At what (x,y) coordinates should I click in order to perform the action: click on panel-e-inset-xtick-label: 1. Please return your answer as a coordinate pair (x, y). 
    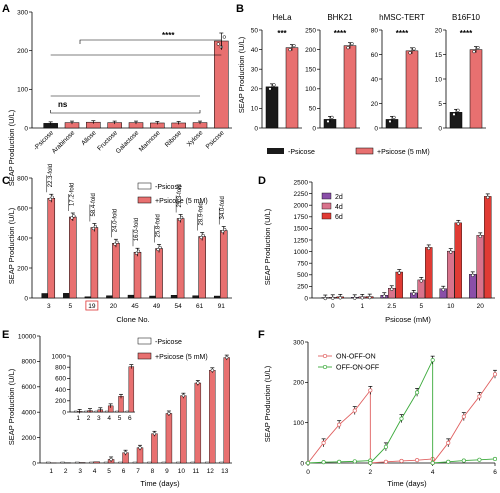
    Looking at the image, I should click on (78, 418).